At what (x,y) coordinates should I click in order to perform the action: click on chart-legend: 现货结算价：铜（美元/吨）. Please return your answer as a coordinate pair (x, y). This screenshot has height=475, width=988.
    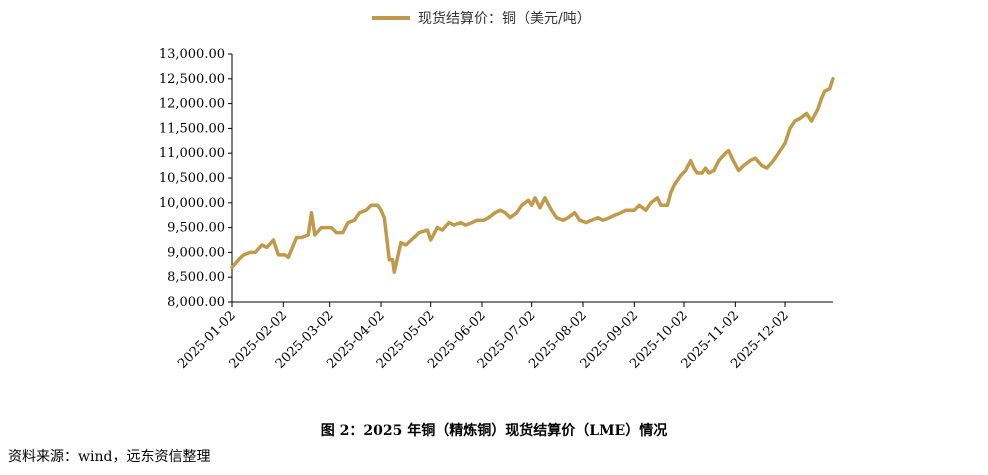
    Looking at the image, I should click on (481, 18).